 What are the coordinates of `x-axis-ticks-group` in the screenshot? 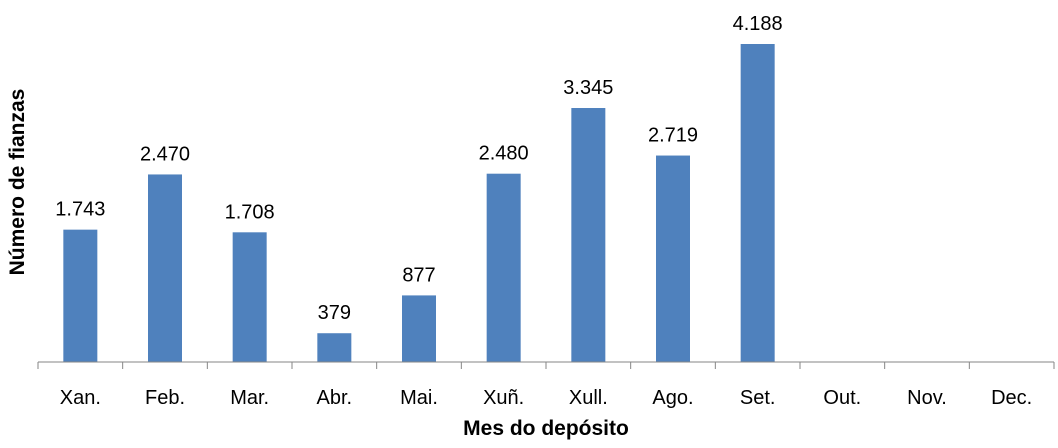 It's located at (546, 365).